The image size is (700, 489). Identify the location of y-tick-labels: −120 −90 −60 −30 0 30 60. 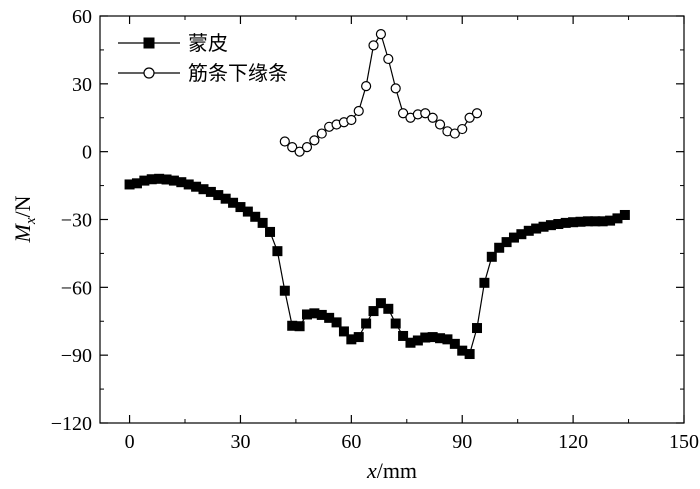
(71, 220).